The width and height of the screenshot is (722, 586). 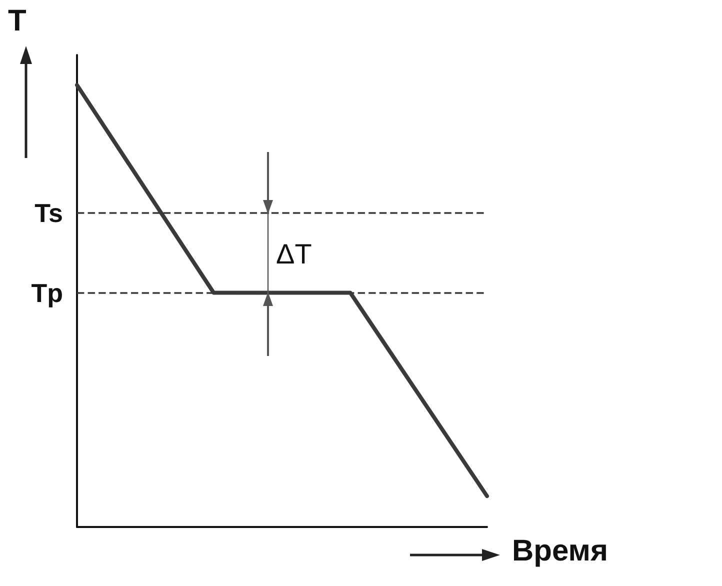 I want to click on ref-line-label: Ts, so click(x=48, y=213).